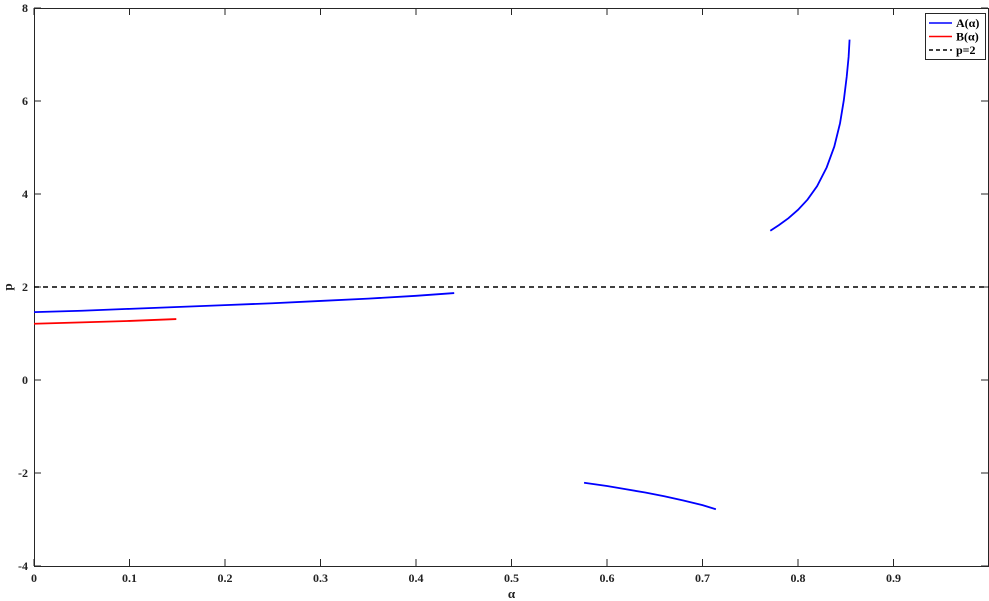  What do you see at coordinates (129, 578) in the screenshot?
I see `x-tick-label: 0.1` at bounding box center [129, 578].